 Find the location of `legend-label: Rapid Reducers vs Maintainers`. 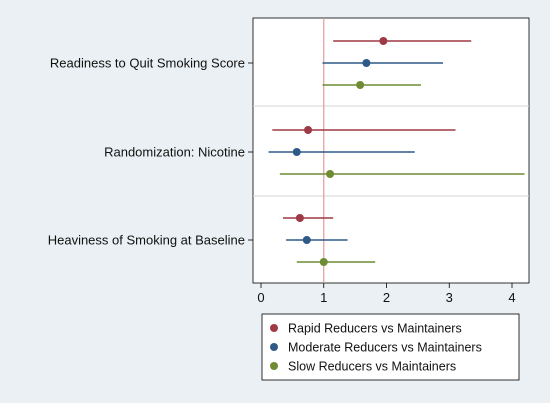

legend-label: Rapid Reducers vs Maintainers is located at coordinates (375, 329).